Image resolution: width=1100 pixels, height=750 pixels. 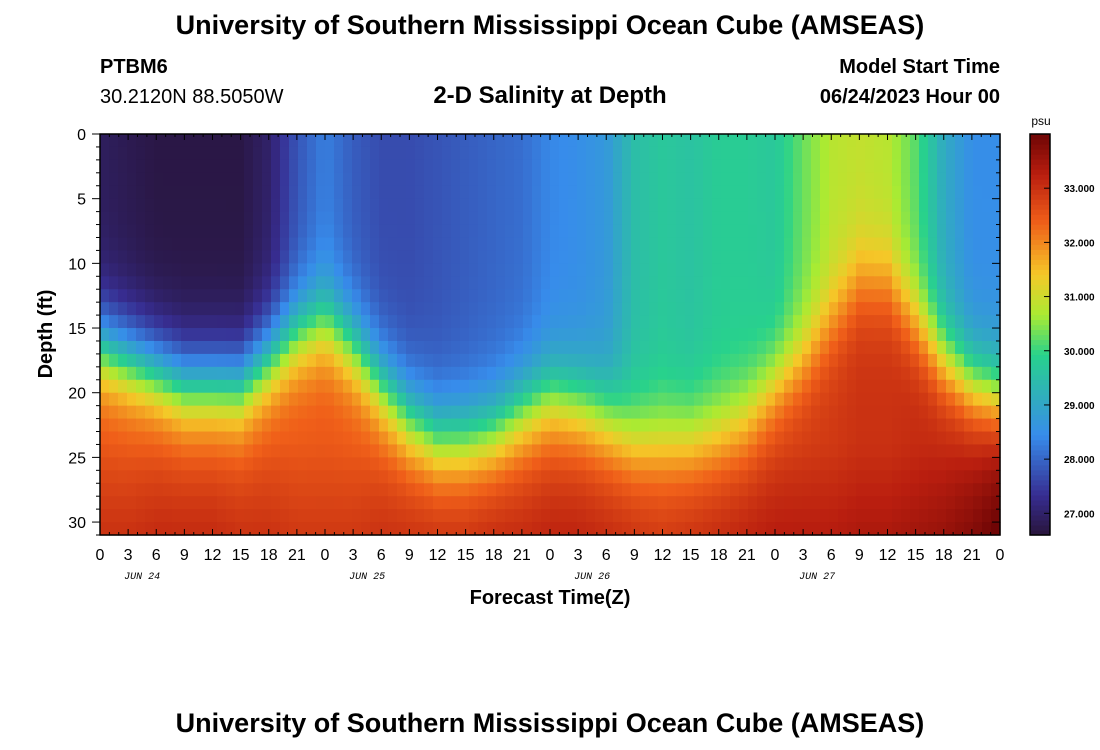 What do you see at coordinates (1040, 287) in the screenshot?
I see `colorbar-segment` at bounding box center [1040, 287].